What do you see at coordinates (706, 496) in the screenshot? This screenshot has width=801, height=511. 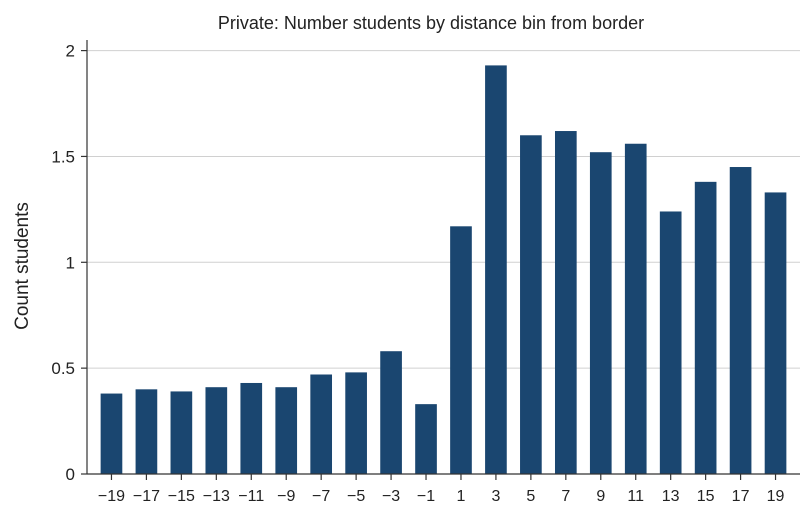 I see `x-tick-label: 15` at bounding box center [706, 496].